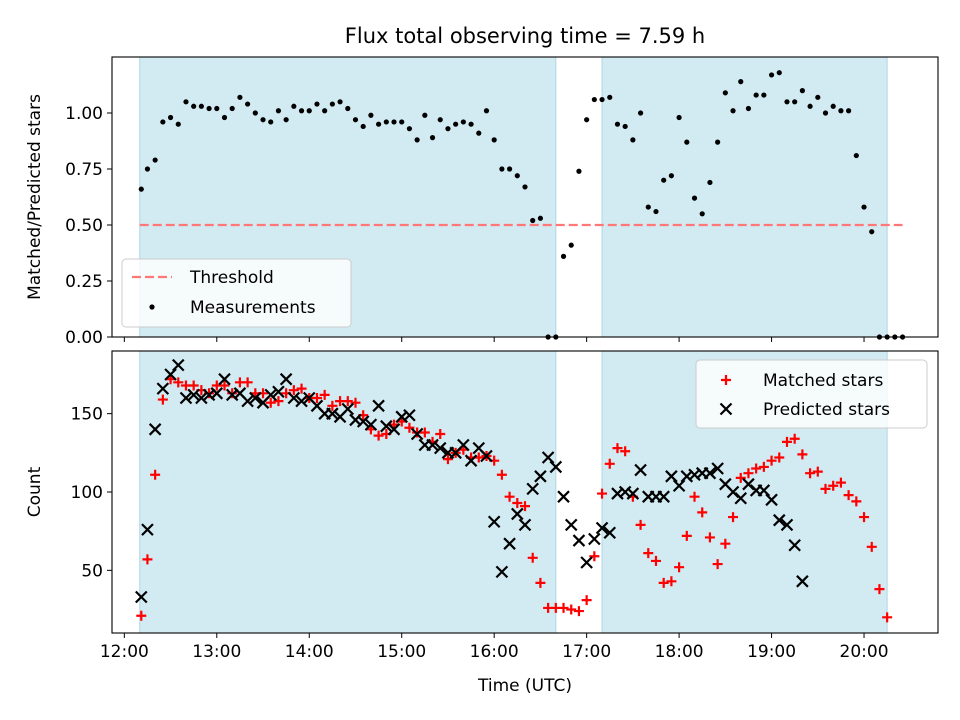 The height and width of the screenshot is (720, 960). What do you see at coordinates (84, 226) in the screenshot?
I see `y-tick-label: 0.50` at bounding box center [84, 226].